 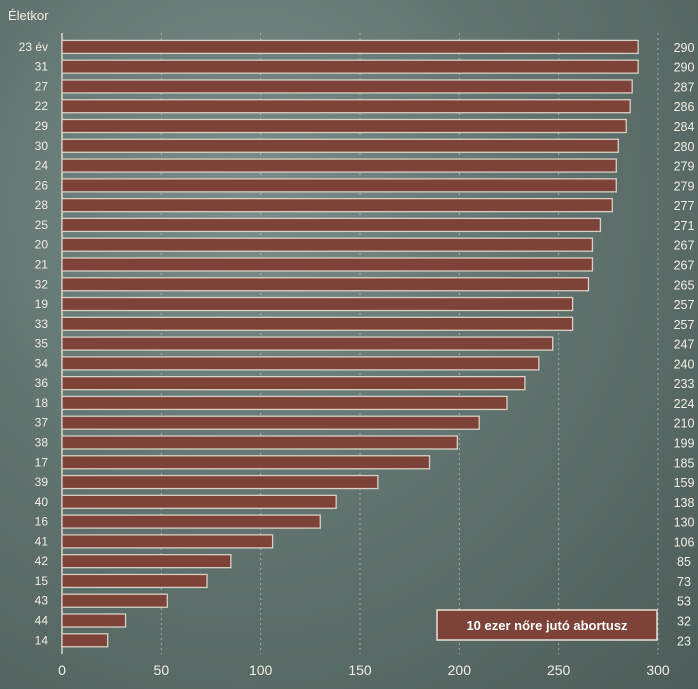 What do you see at coordinates (42, 363) in the screenshot?
I see `category-label: 34` at bounding box center [42, 363].